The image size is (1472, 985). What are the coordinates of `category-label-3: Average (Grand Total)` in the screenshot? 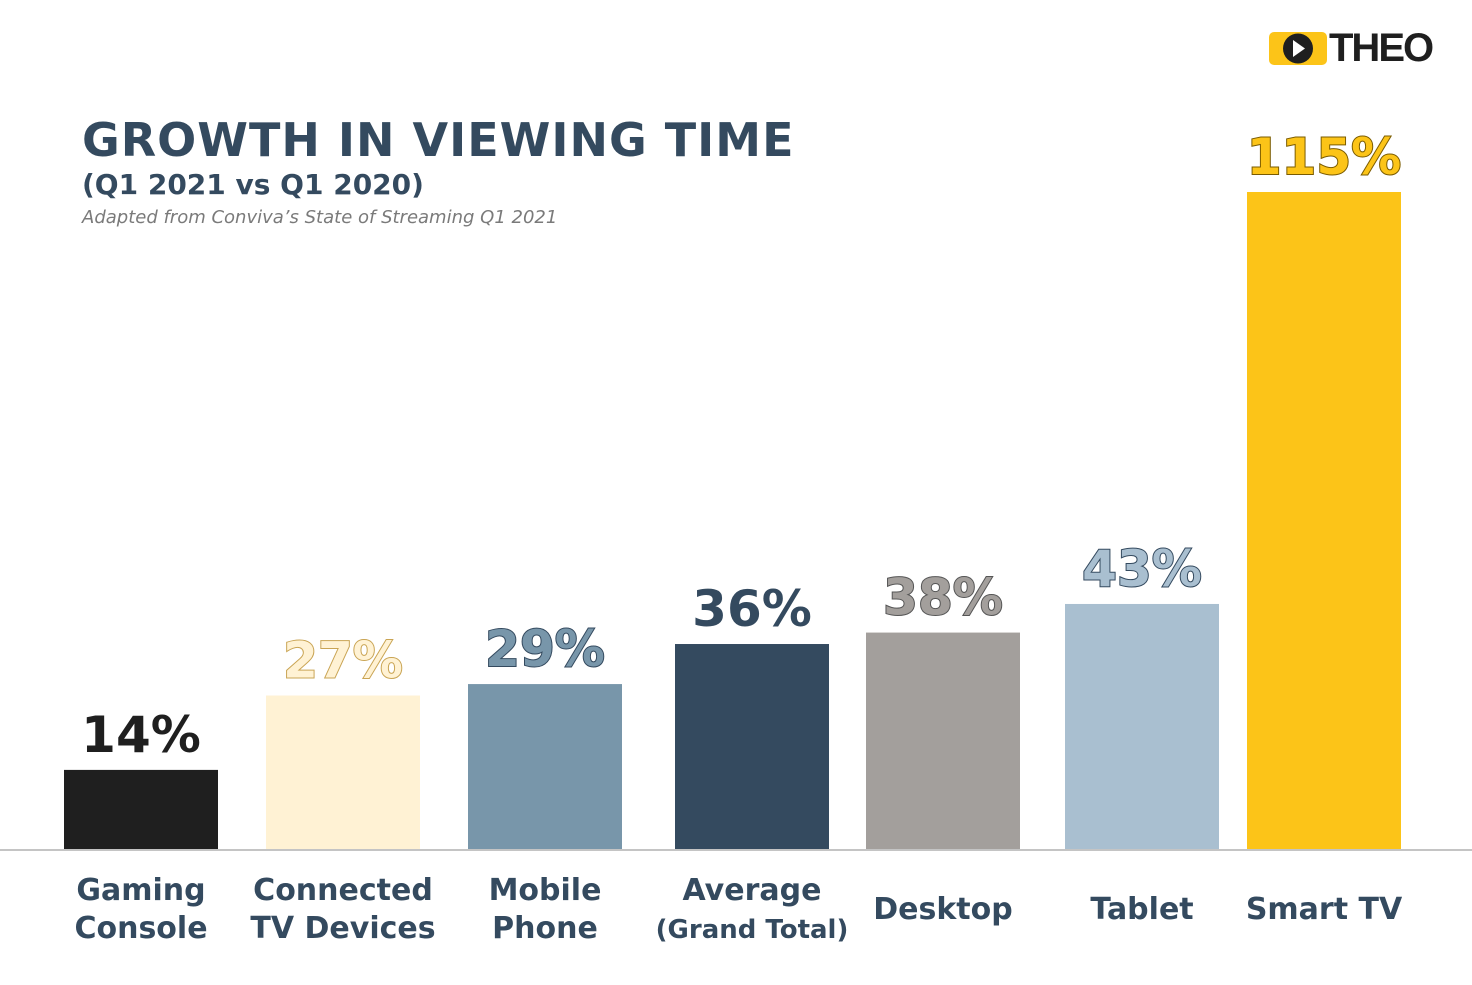 It's located at (752, 909).